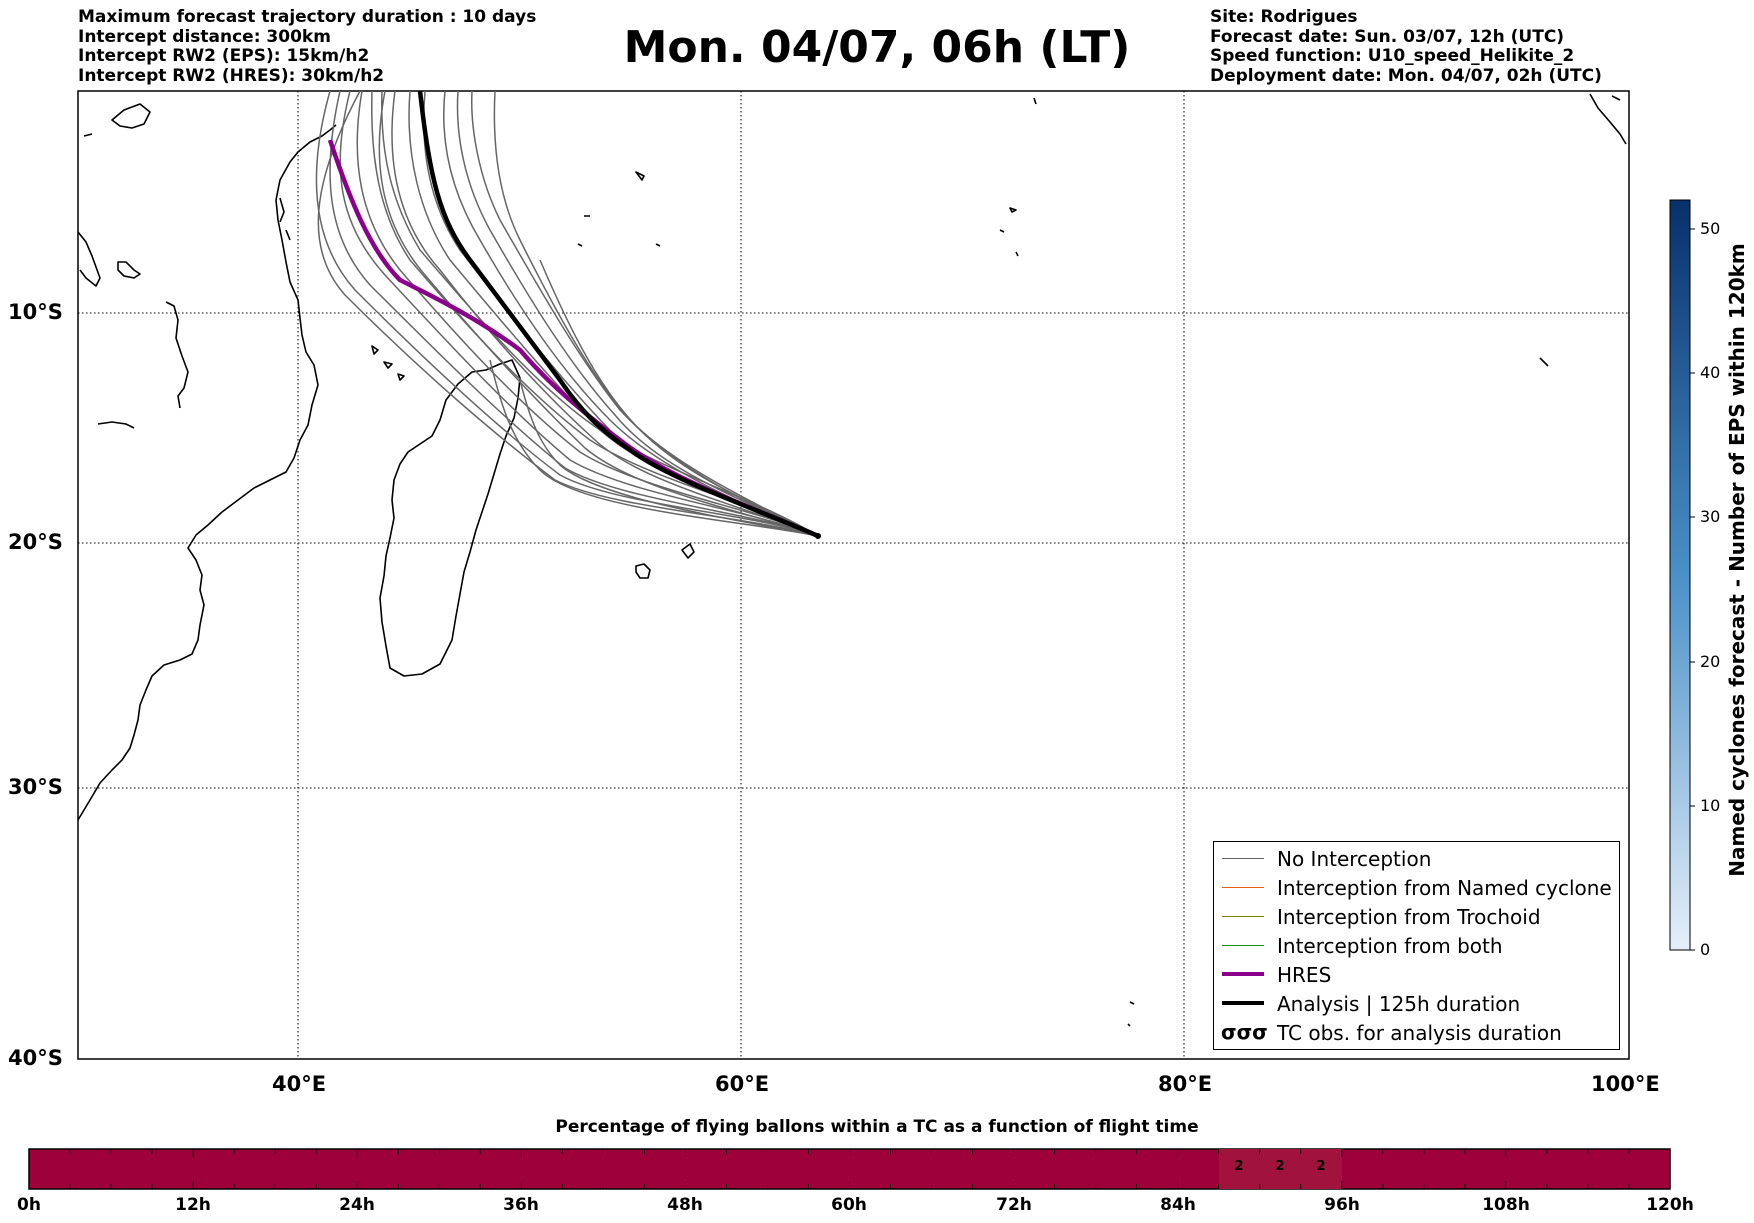 Image resolution: width=1754 pixels, height=1223 pixels. Describe the element at coordinates (1244, 1032) in the screenshot. I see `tc-obs-icon: σσσ` at that location.